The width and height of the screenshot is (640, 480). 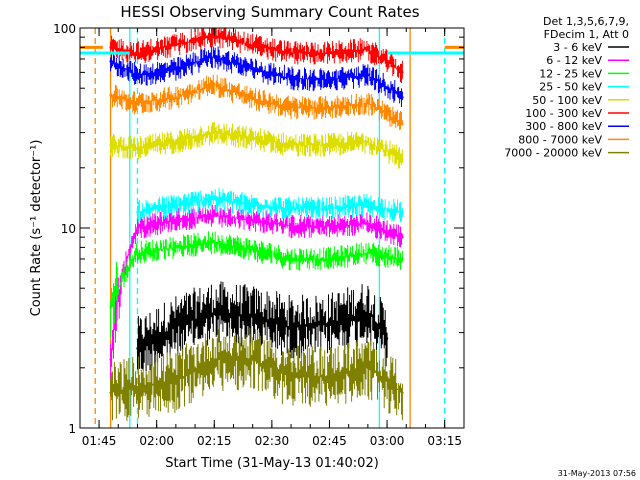 I want to click on series-100-300-kev, so click(x=256, y=56).